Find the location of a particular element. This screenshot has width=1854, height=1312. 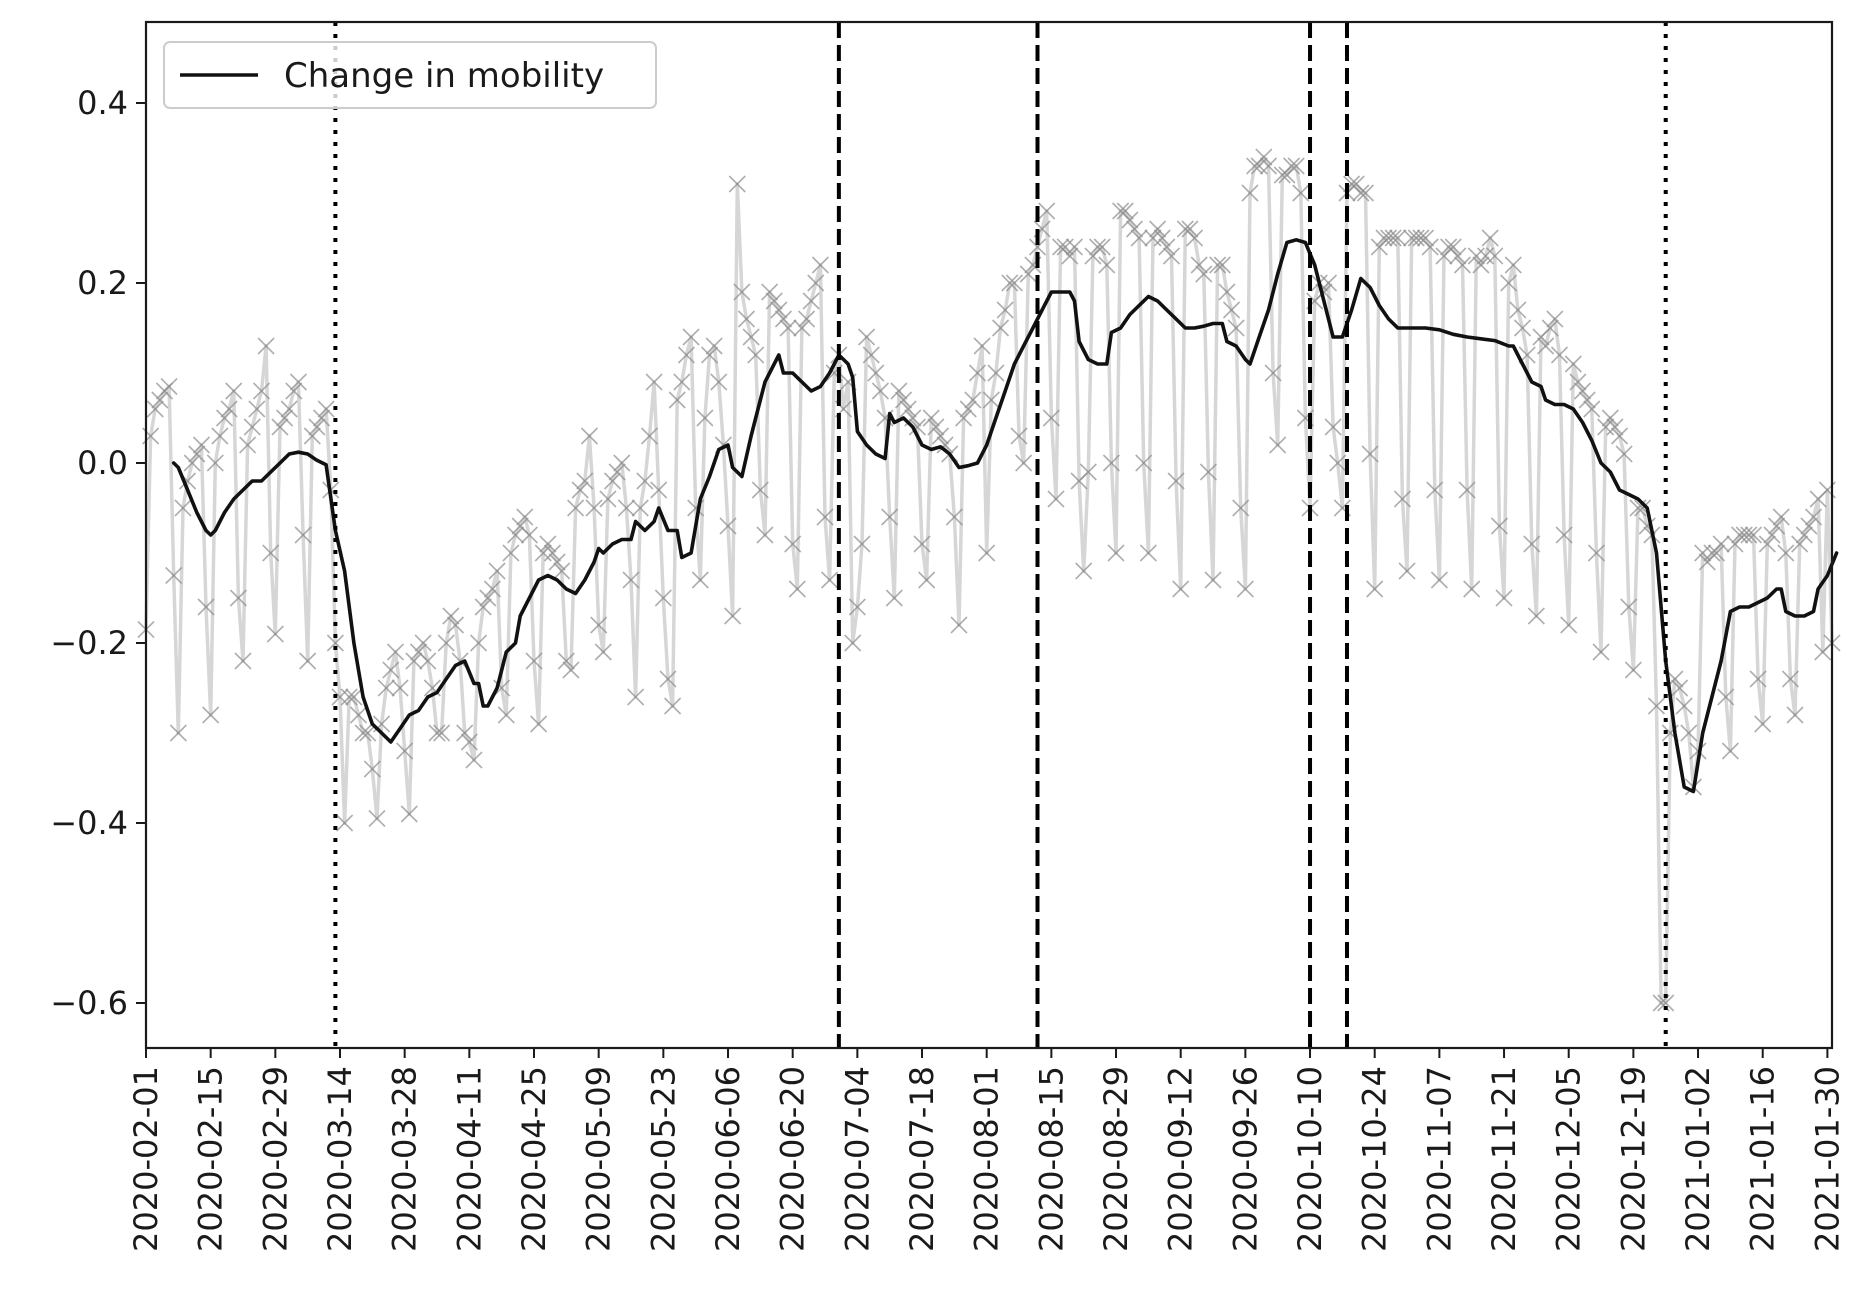

x-tick-label: 2020-10-24 is located at coordinates (1375, 1159).